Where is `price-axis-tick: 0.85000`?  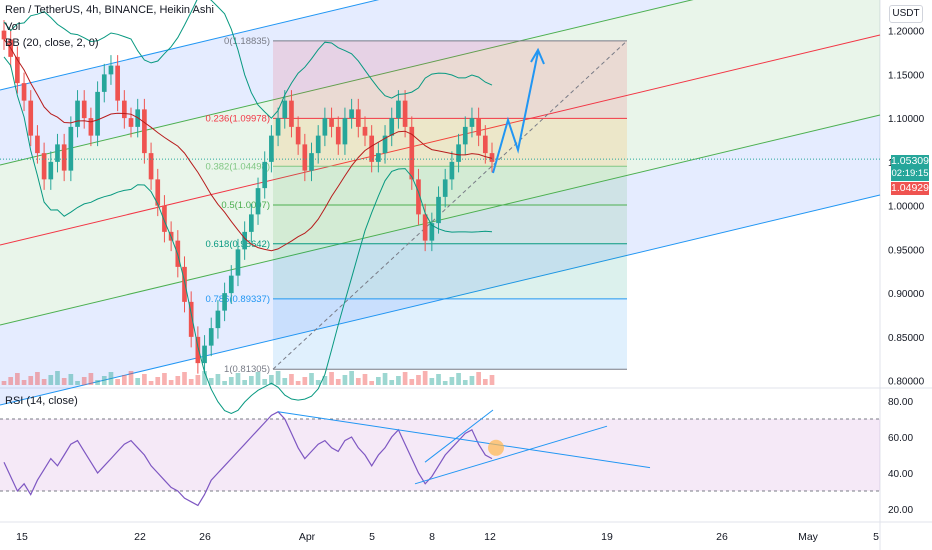 price-axis-tick: 0.85000 is located at coordinates (906, 338).